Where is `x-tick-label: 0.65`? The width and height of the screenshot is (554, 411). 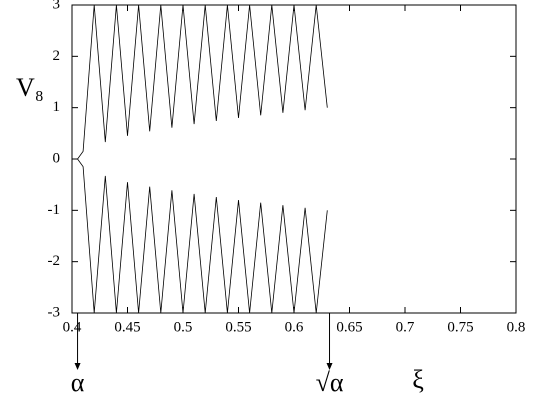 x-tick-label: 0.65 is located at coordinates (349, 327).